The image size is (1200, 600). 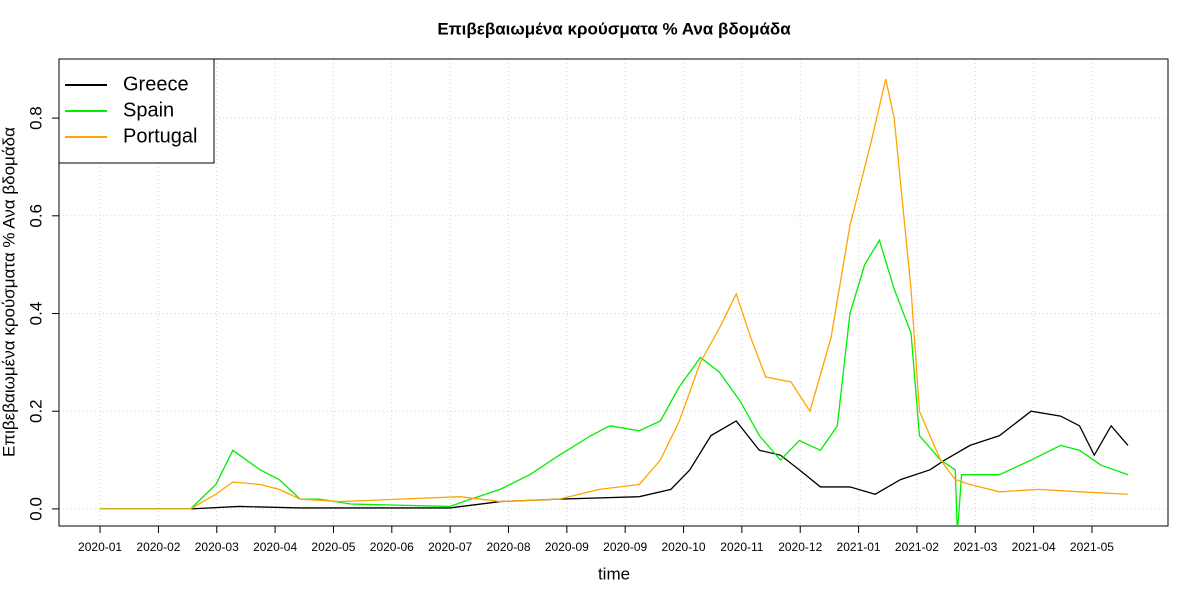 I want to click on x-tick-label: 2021-05, so click(x=1092, y=547).